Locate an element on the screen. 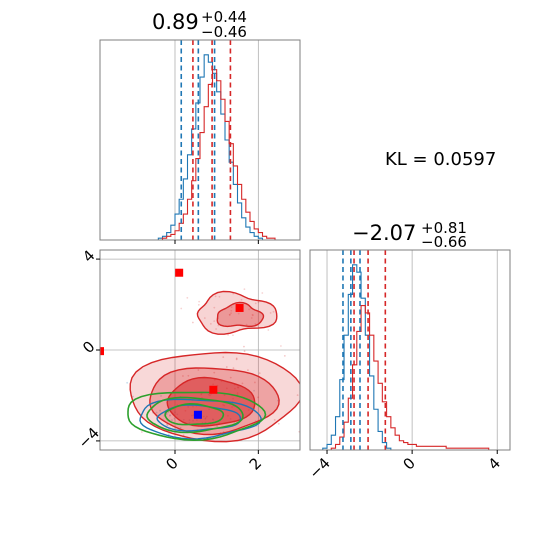 The height and width of the screenshot is (550, 550). x-tick-label-0: 0 is located at coordinates (171, 463).